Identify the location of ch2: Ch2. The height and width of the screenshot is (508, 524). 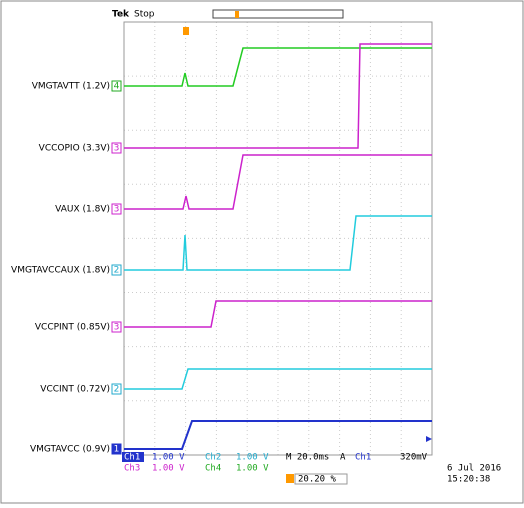
(213, 458).